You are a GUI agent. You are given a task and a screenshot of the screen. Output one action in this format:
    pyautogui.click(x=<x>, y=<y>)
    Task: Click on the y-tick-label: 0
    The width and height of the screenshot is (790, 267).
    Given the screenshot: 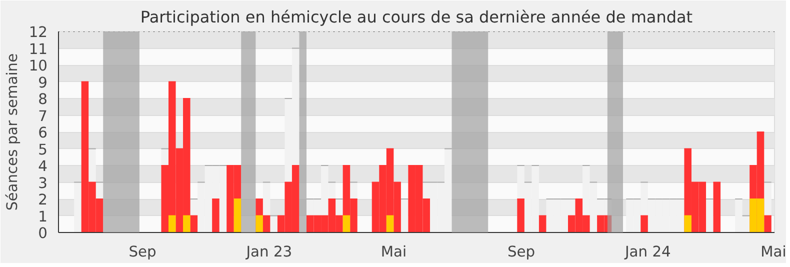 What is the action you would take?
    pyautogui.click(x=43, y=233)
    